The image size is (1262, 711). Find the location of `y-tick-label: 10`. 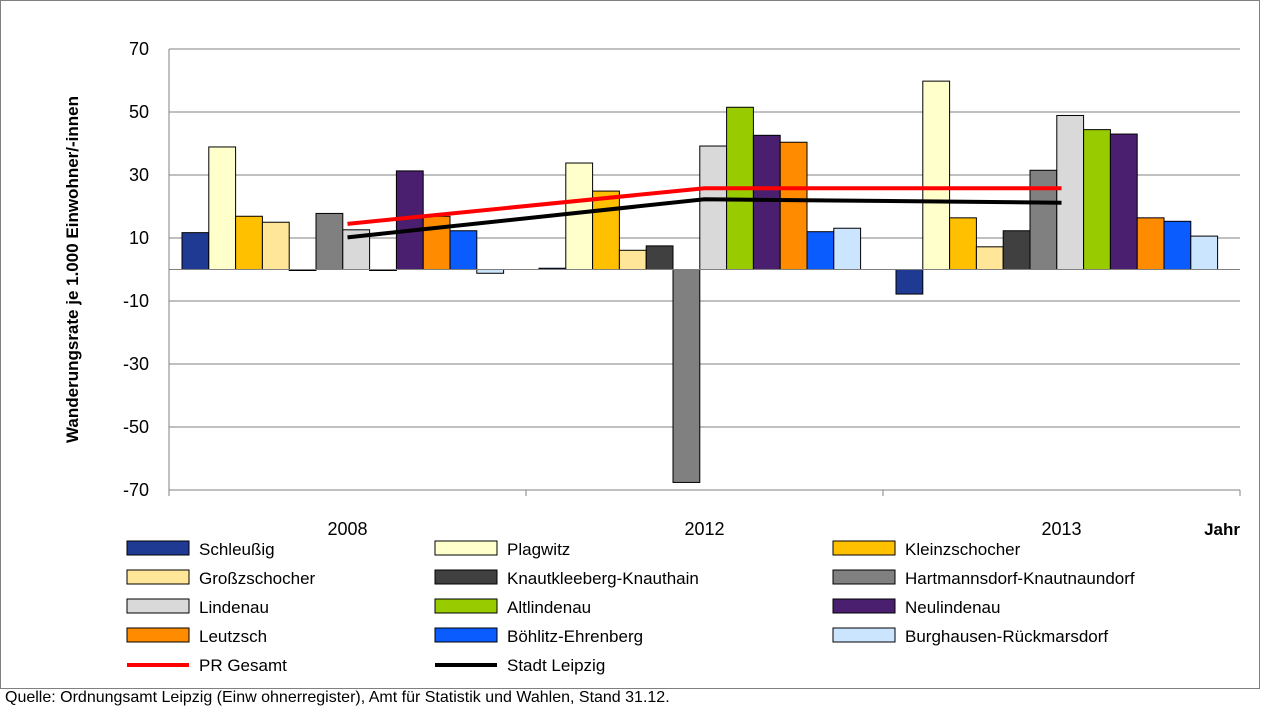

y-tick-label: 10 is located at coordinates (139, 238).